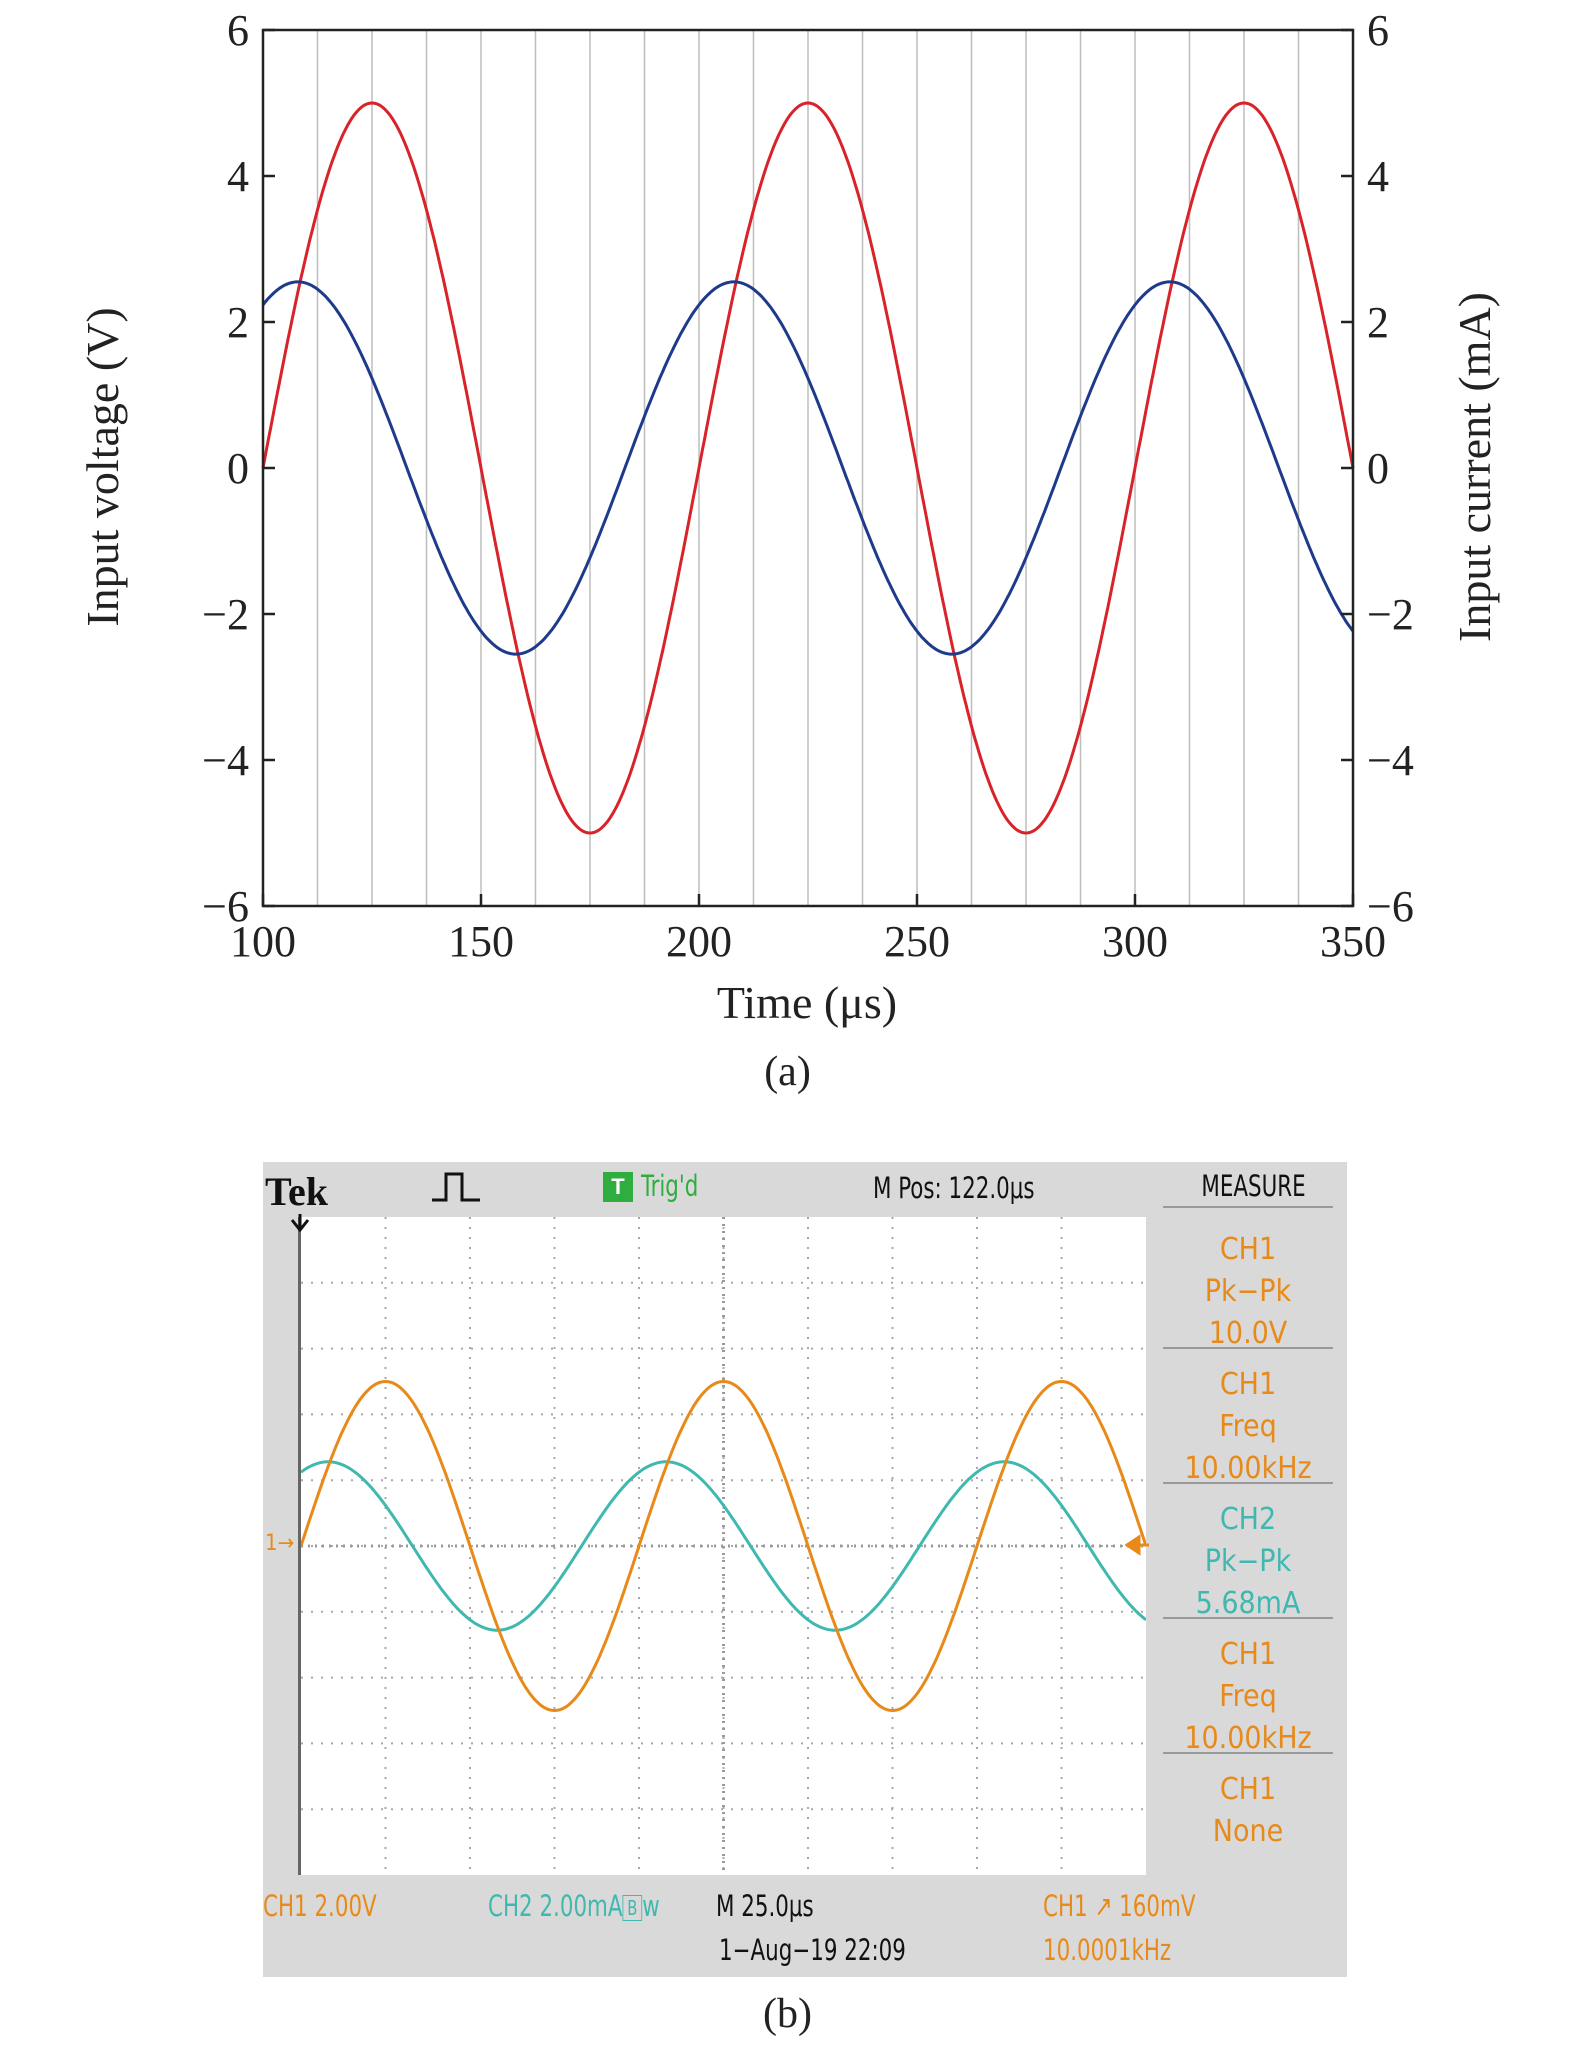  Describe the element at coordinates (1248, 1789) in the screenshot. I see `measure-5-ch: CH1` at that location.